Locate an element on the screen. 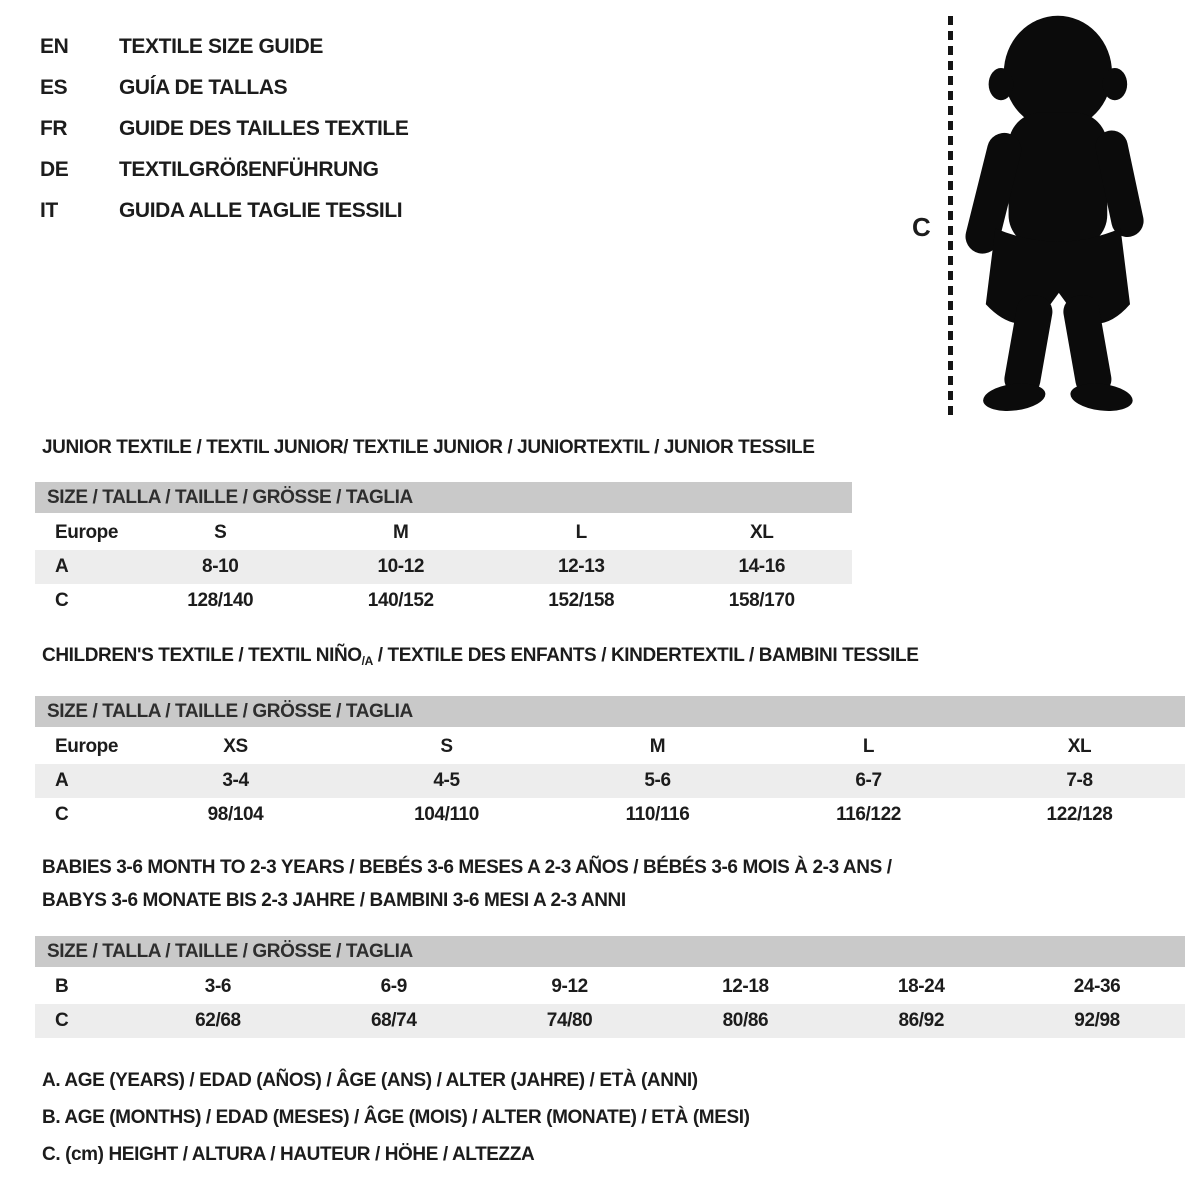 This screenshot has height=1200, width=1200. table-row: A 3-4 4-5 5-6 6-7 7-8 is located at coordinates (610, 781).